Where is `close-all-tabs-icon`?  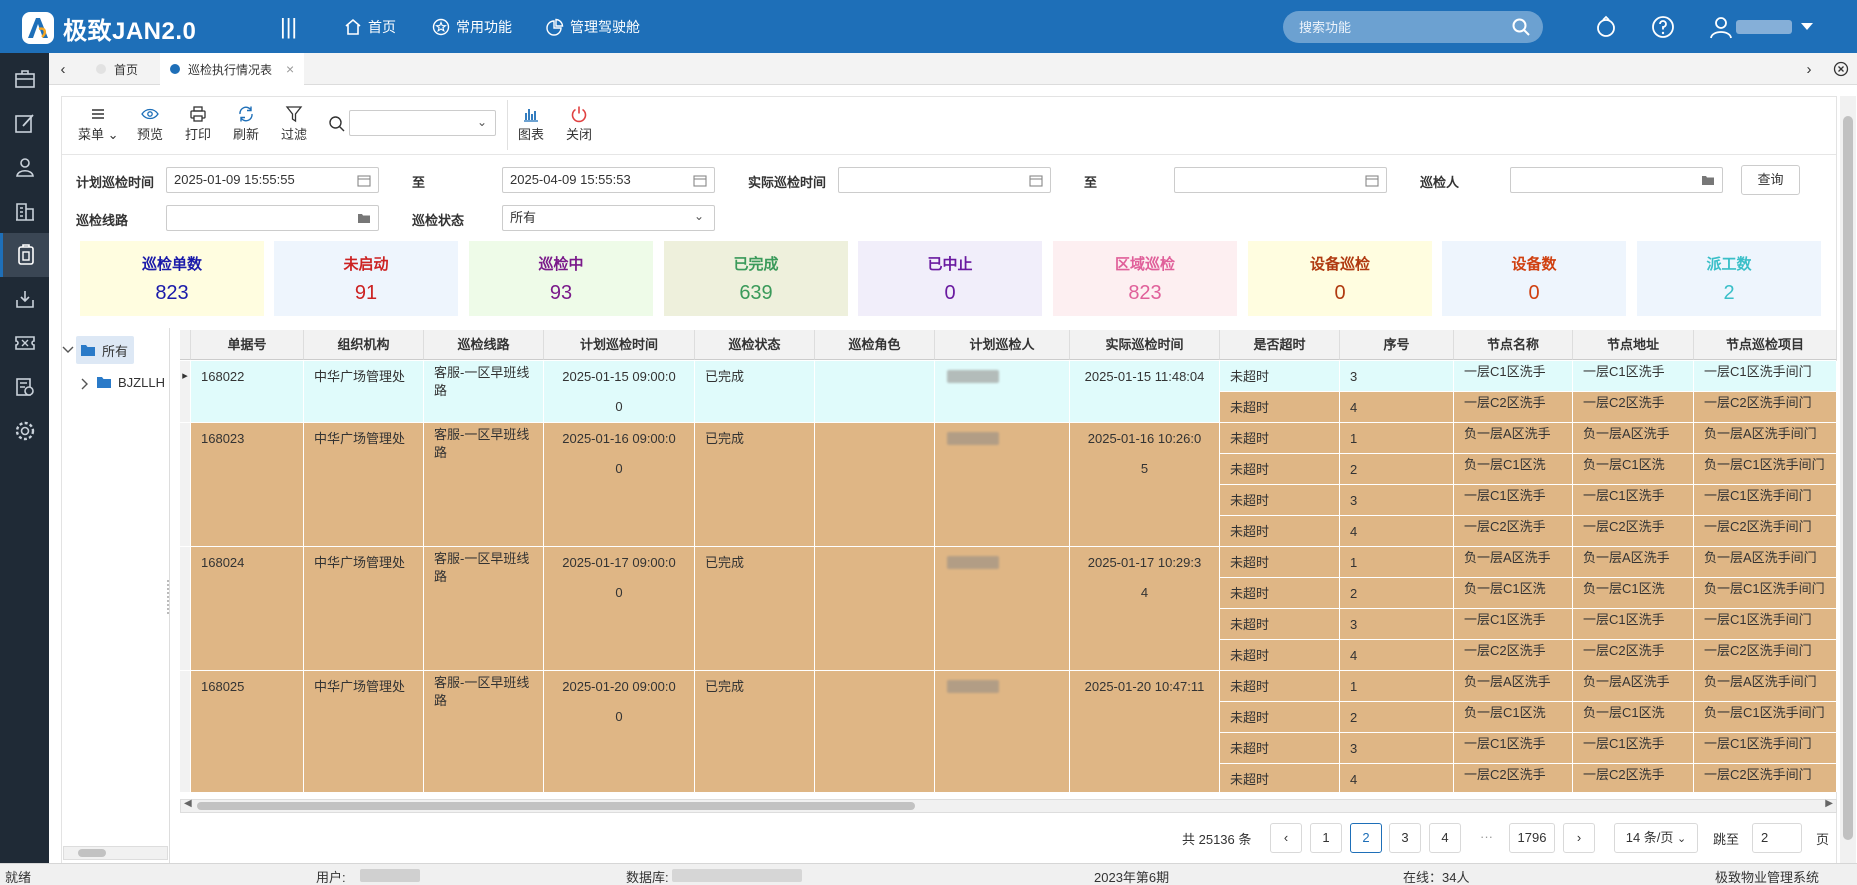
close-all-tabs-icon is located at coordinates (1841, 69).